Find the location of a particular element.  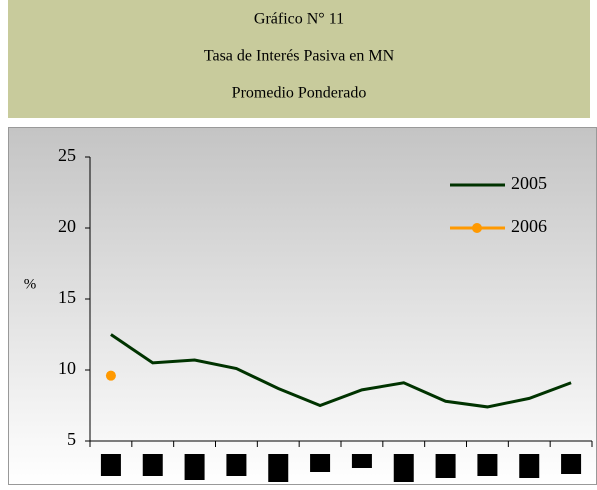

y-tick-label: 20 is located at coordinates (67, 226).